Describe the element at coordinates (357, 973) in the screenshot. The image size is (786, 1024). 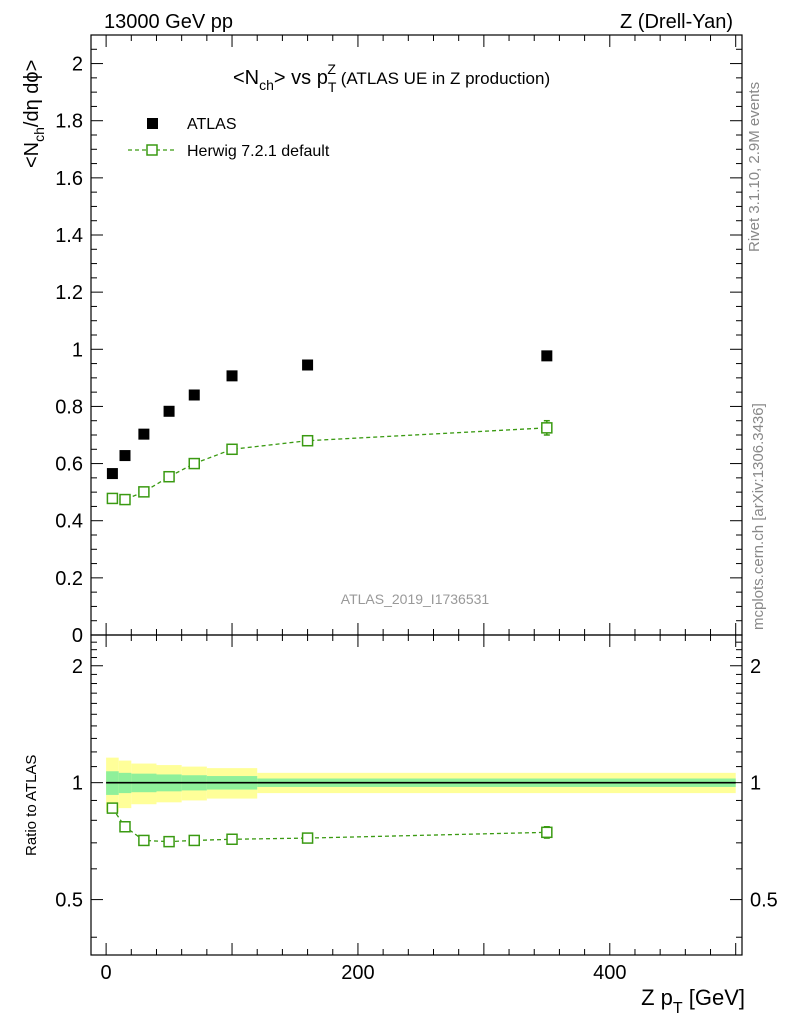
I see `x-tick-label: 200` at that location.